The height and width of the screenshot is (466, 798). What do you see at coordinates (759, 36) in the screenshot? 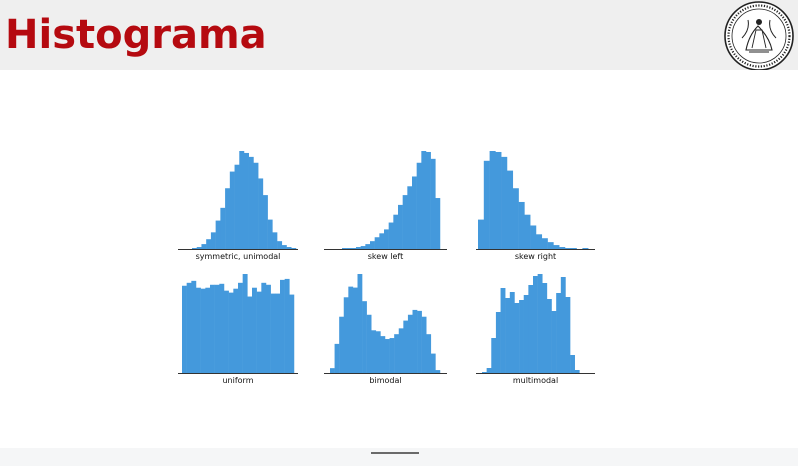
I see `university-seal-icon` at bounding box center [759, 36].